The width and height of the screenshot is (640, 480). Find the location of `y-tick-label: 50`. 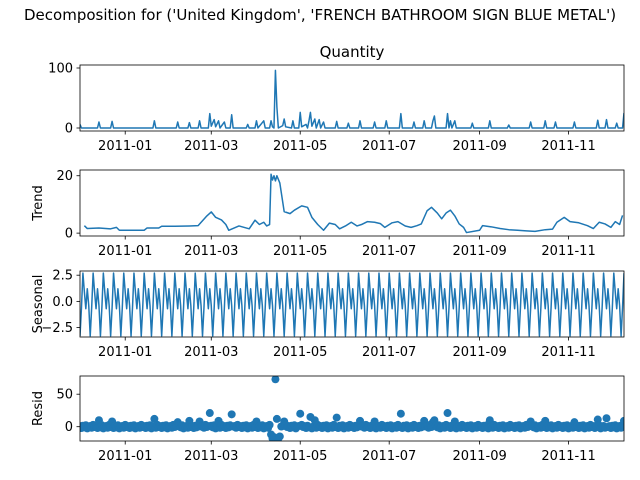

y-tick-label: 50 is located at coordinates (64, 395).